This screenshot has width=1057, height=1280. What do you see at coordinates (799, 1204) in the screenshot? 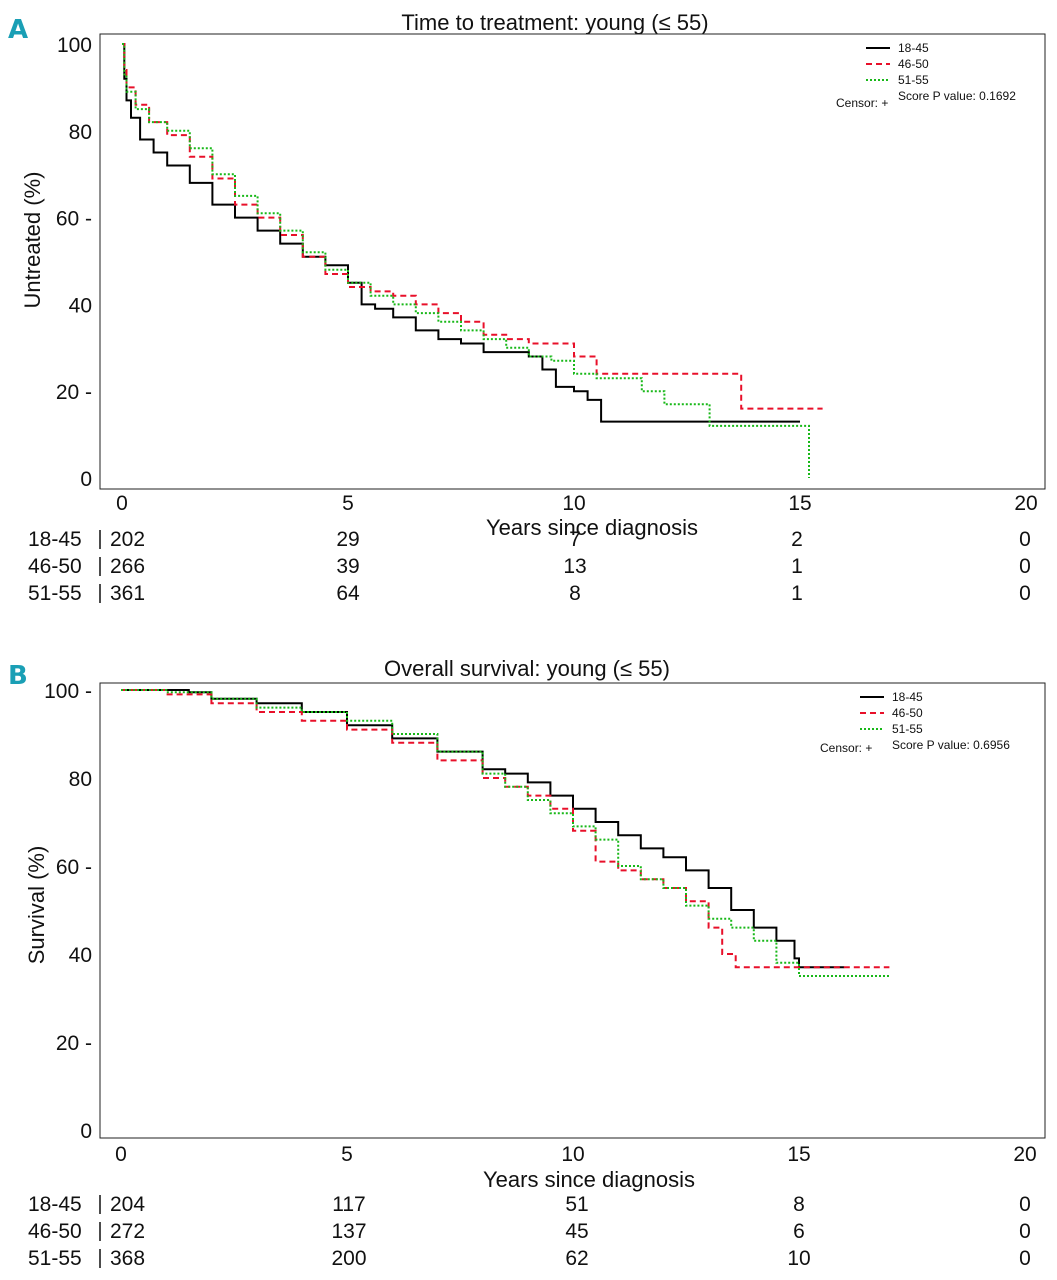
I see `panel-b-risk-value: 8` at bounding box center [799, 1204].